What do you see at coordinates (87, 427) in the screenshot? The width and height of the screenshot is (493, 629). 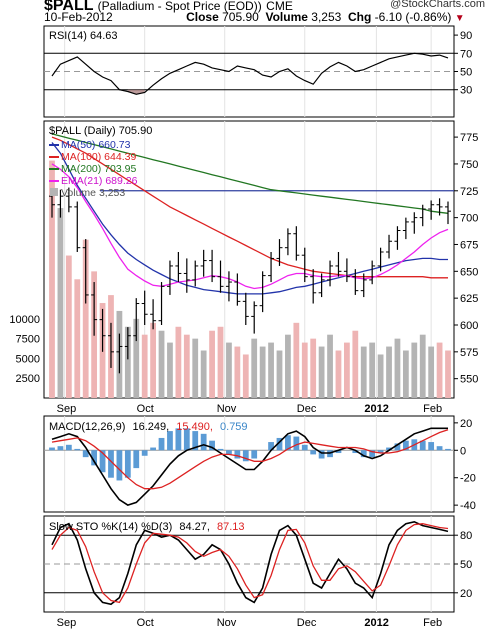 I see `macd-legend-label: MACD(12,26,9)` at bounding box center [87, 427].